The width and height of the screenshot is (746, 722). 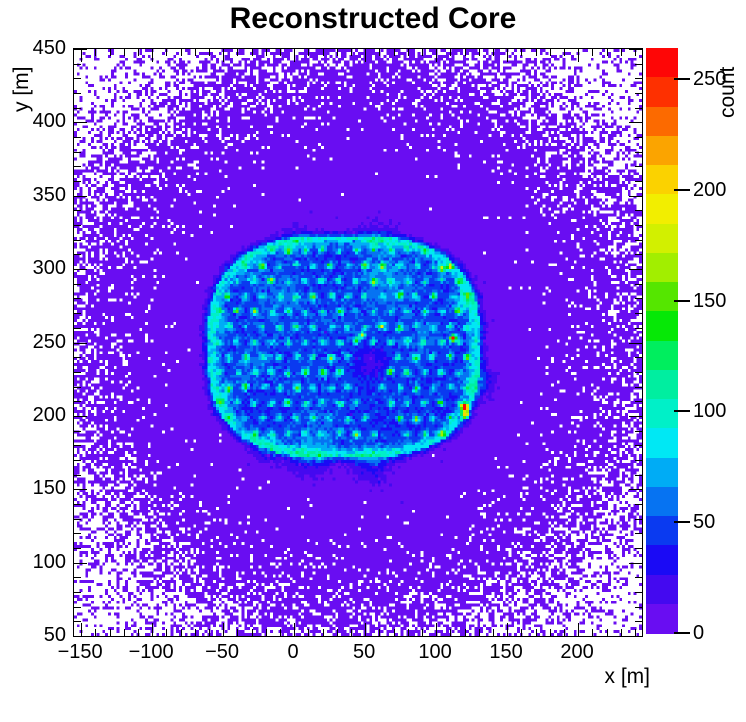 I want to click on y-tick-label: 350, so click(x=49, y=194).